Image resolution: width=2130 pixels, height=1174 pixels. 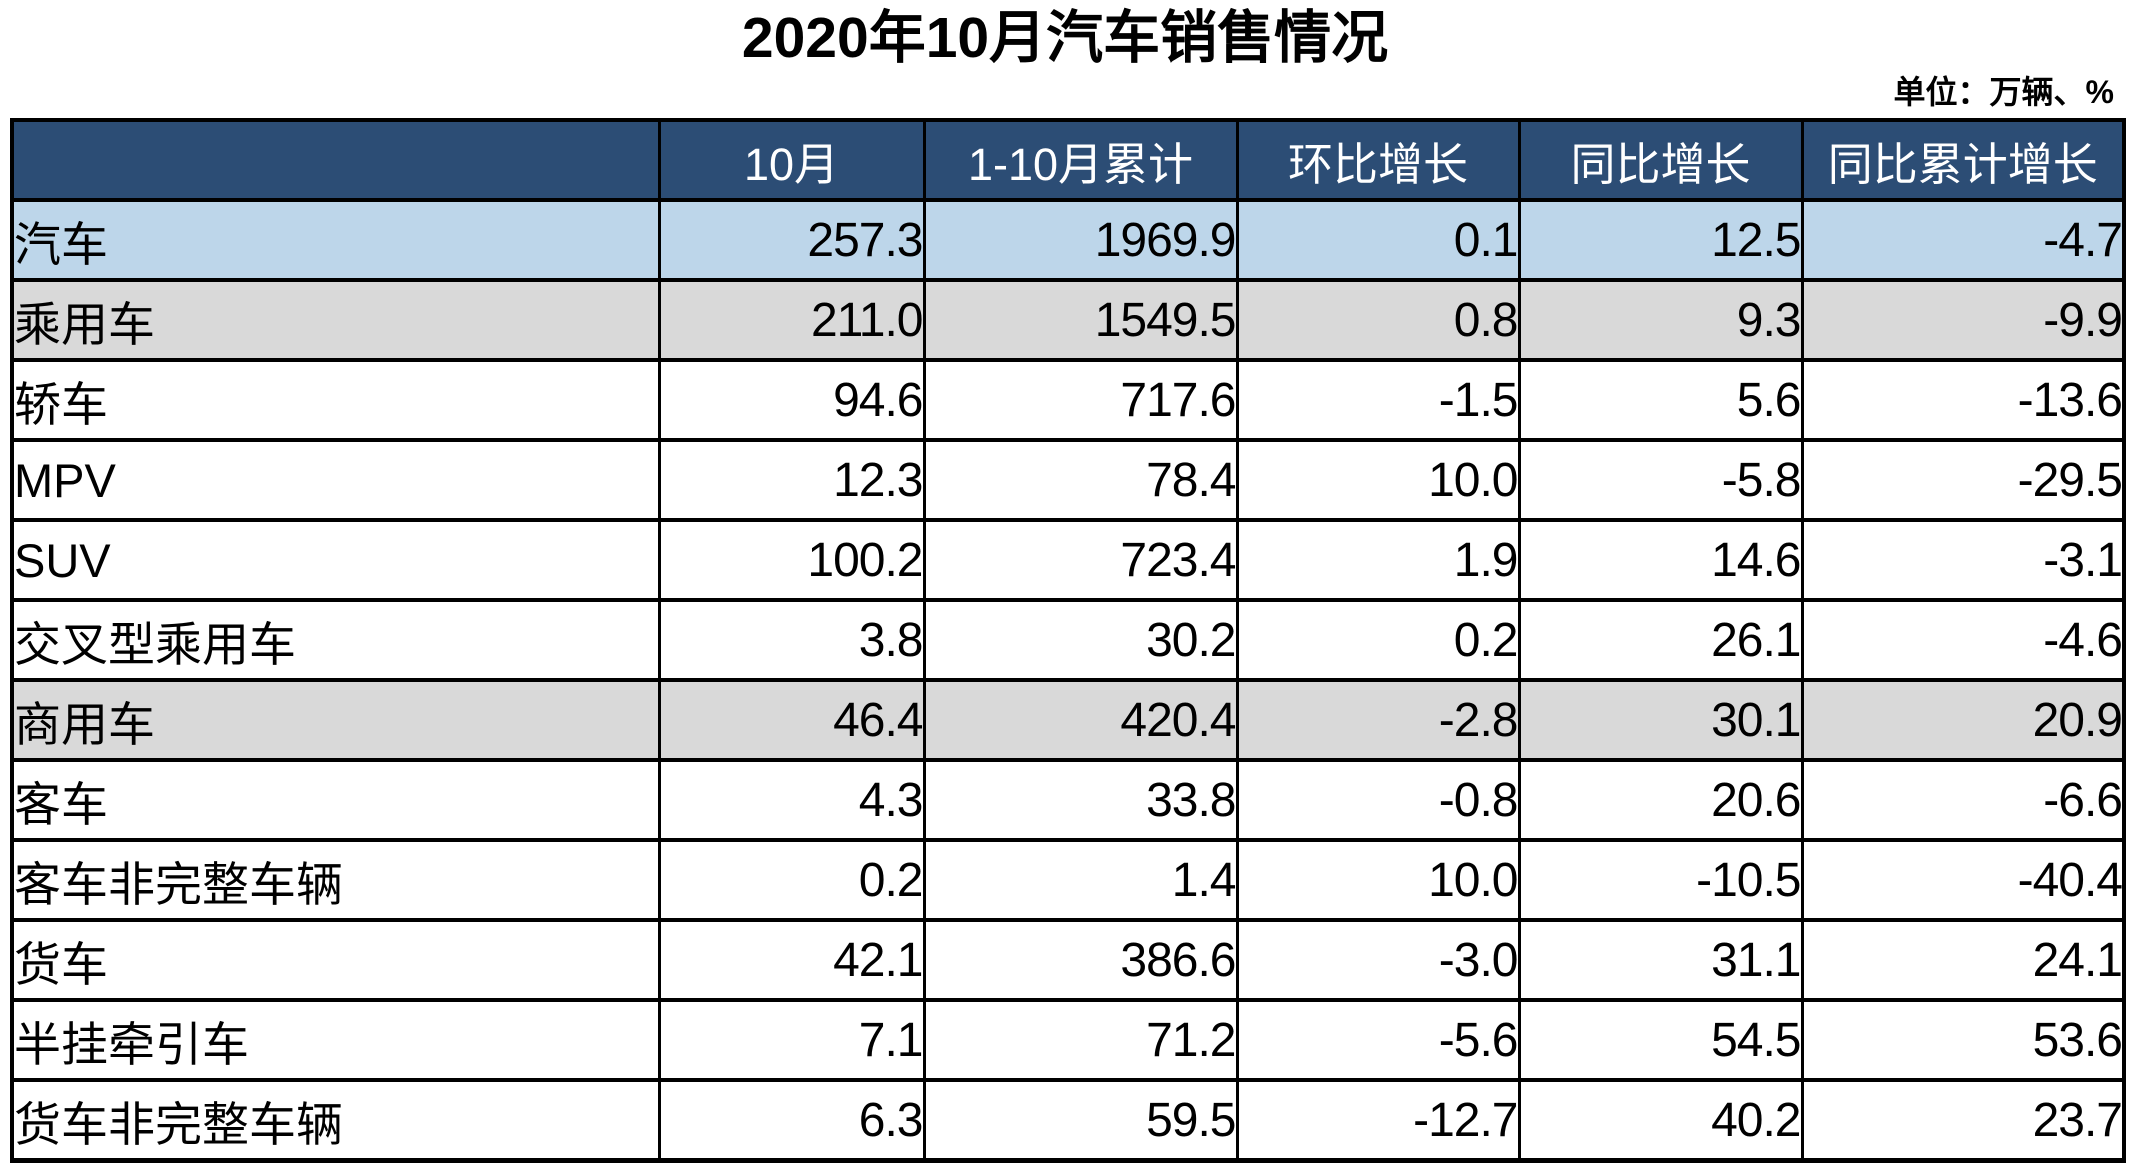 I want to click on value-cell: -3.1, so click(x=1963, y=560).